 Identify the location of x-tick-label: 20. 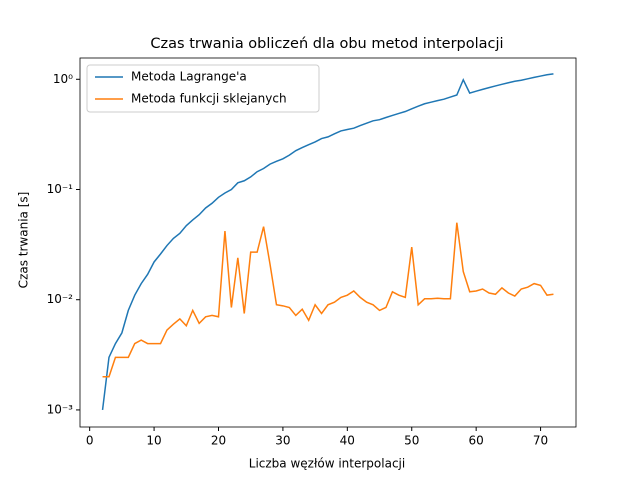
(218, 441).